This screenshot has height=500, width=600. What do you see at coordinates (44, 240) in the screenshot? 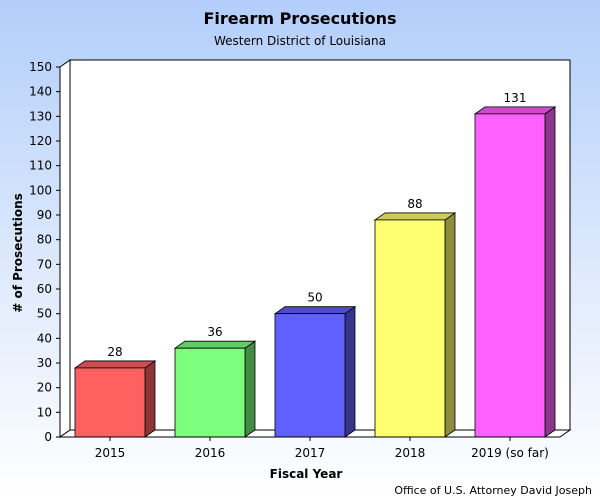
I see `y-tick-label: 80` at bounding box center [44, 240].